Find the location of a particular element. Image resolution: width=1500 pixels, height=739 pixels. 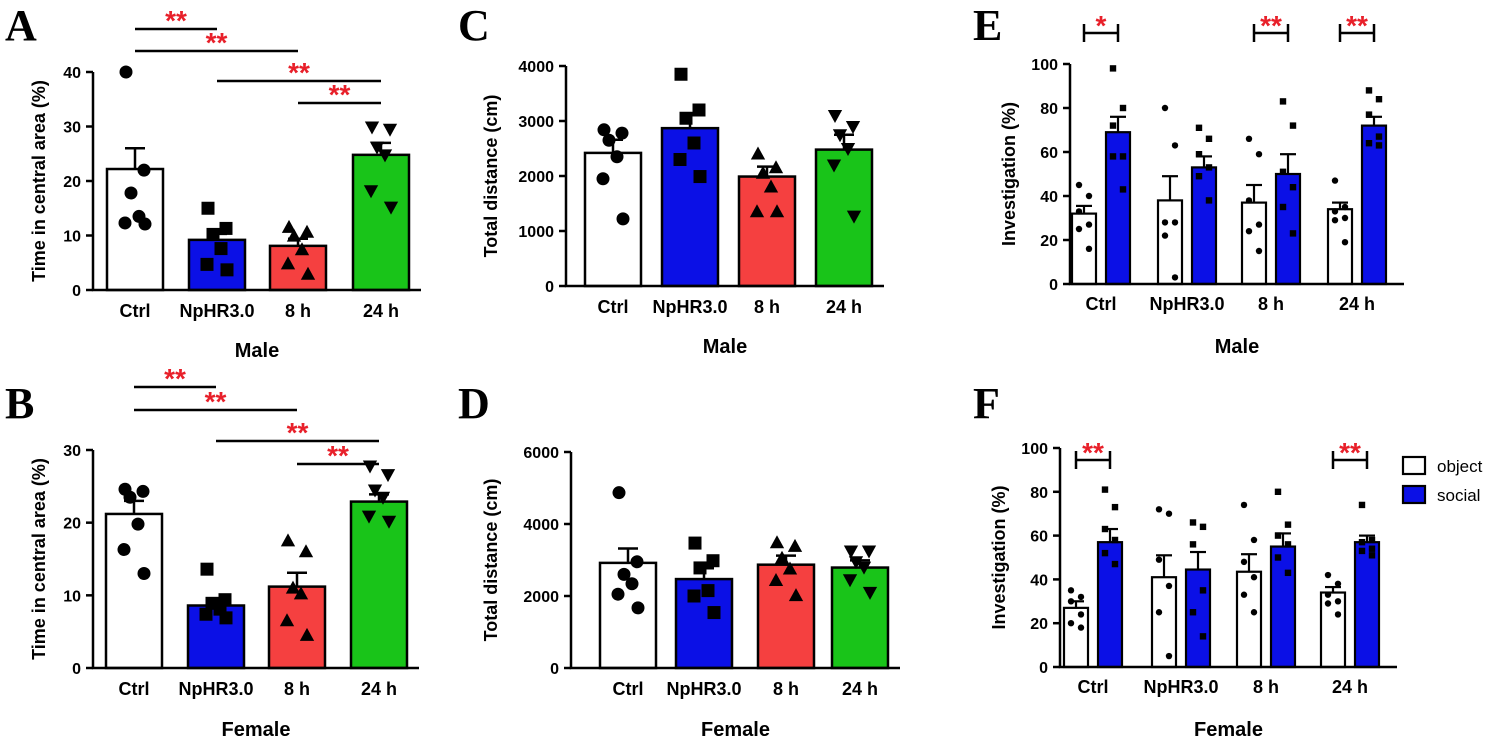

y-tick-label: 2000 is located at coordinates (541, 597).